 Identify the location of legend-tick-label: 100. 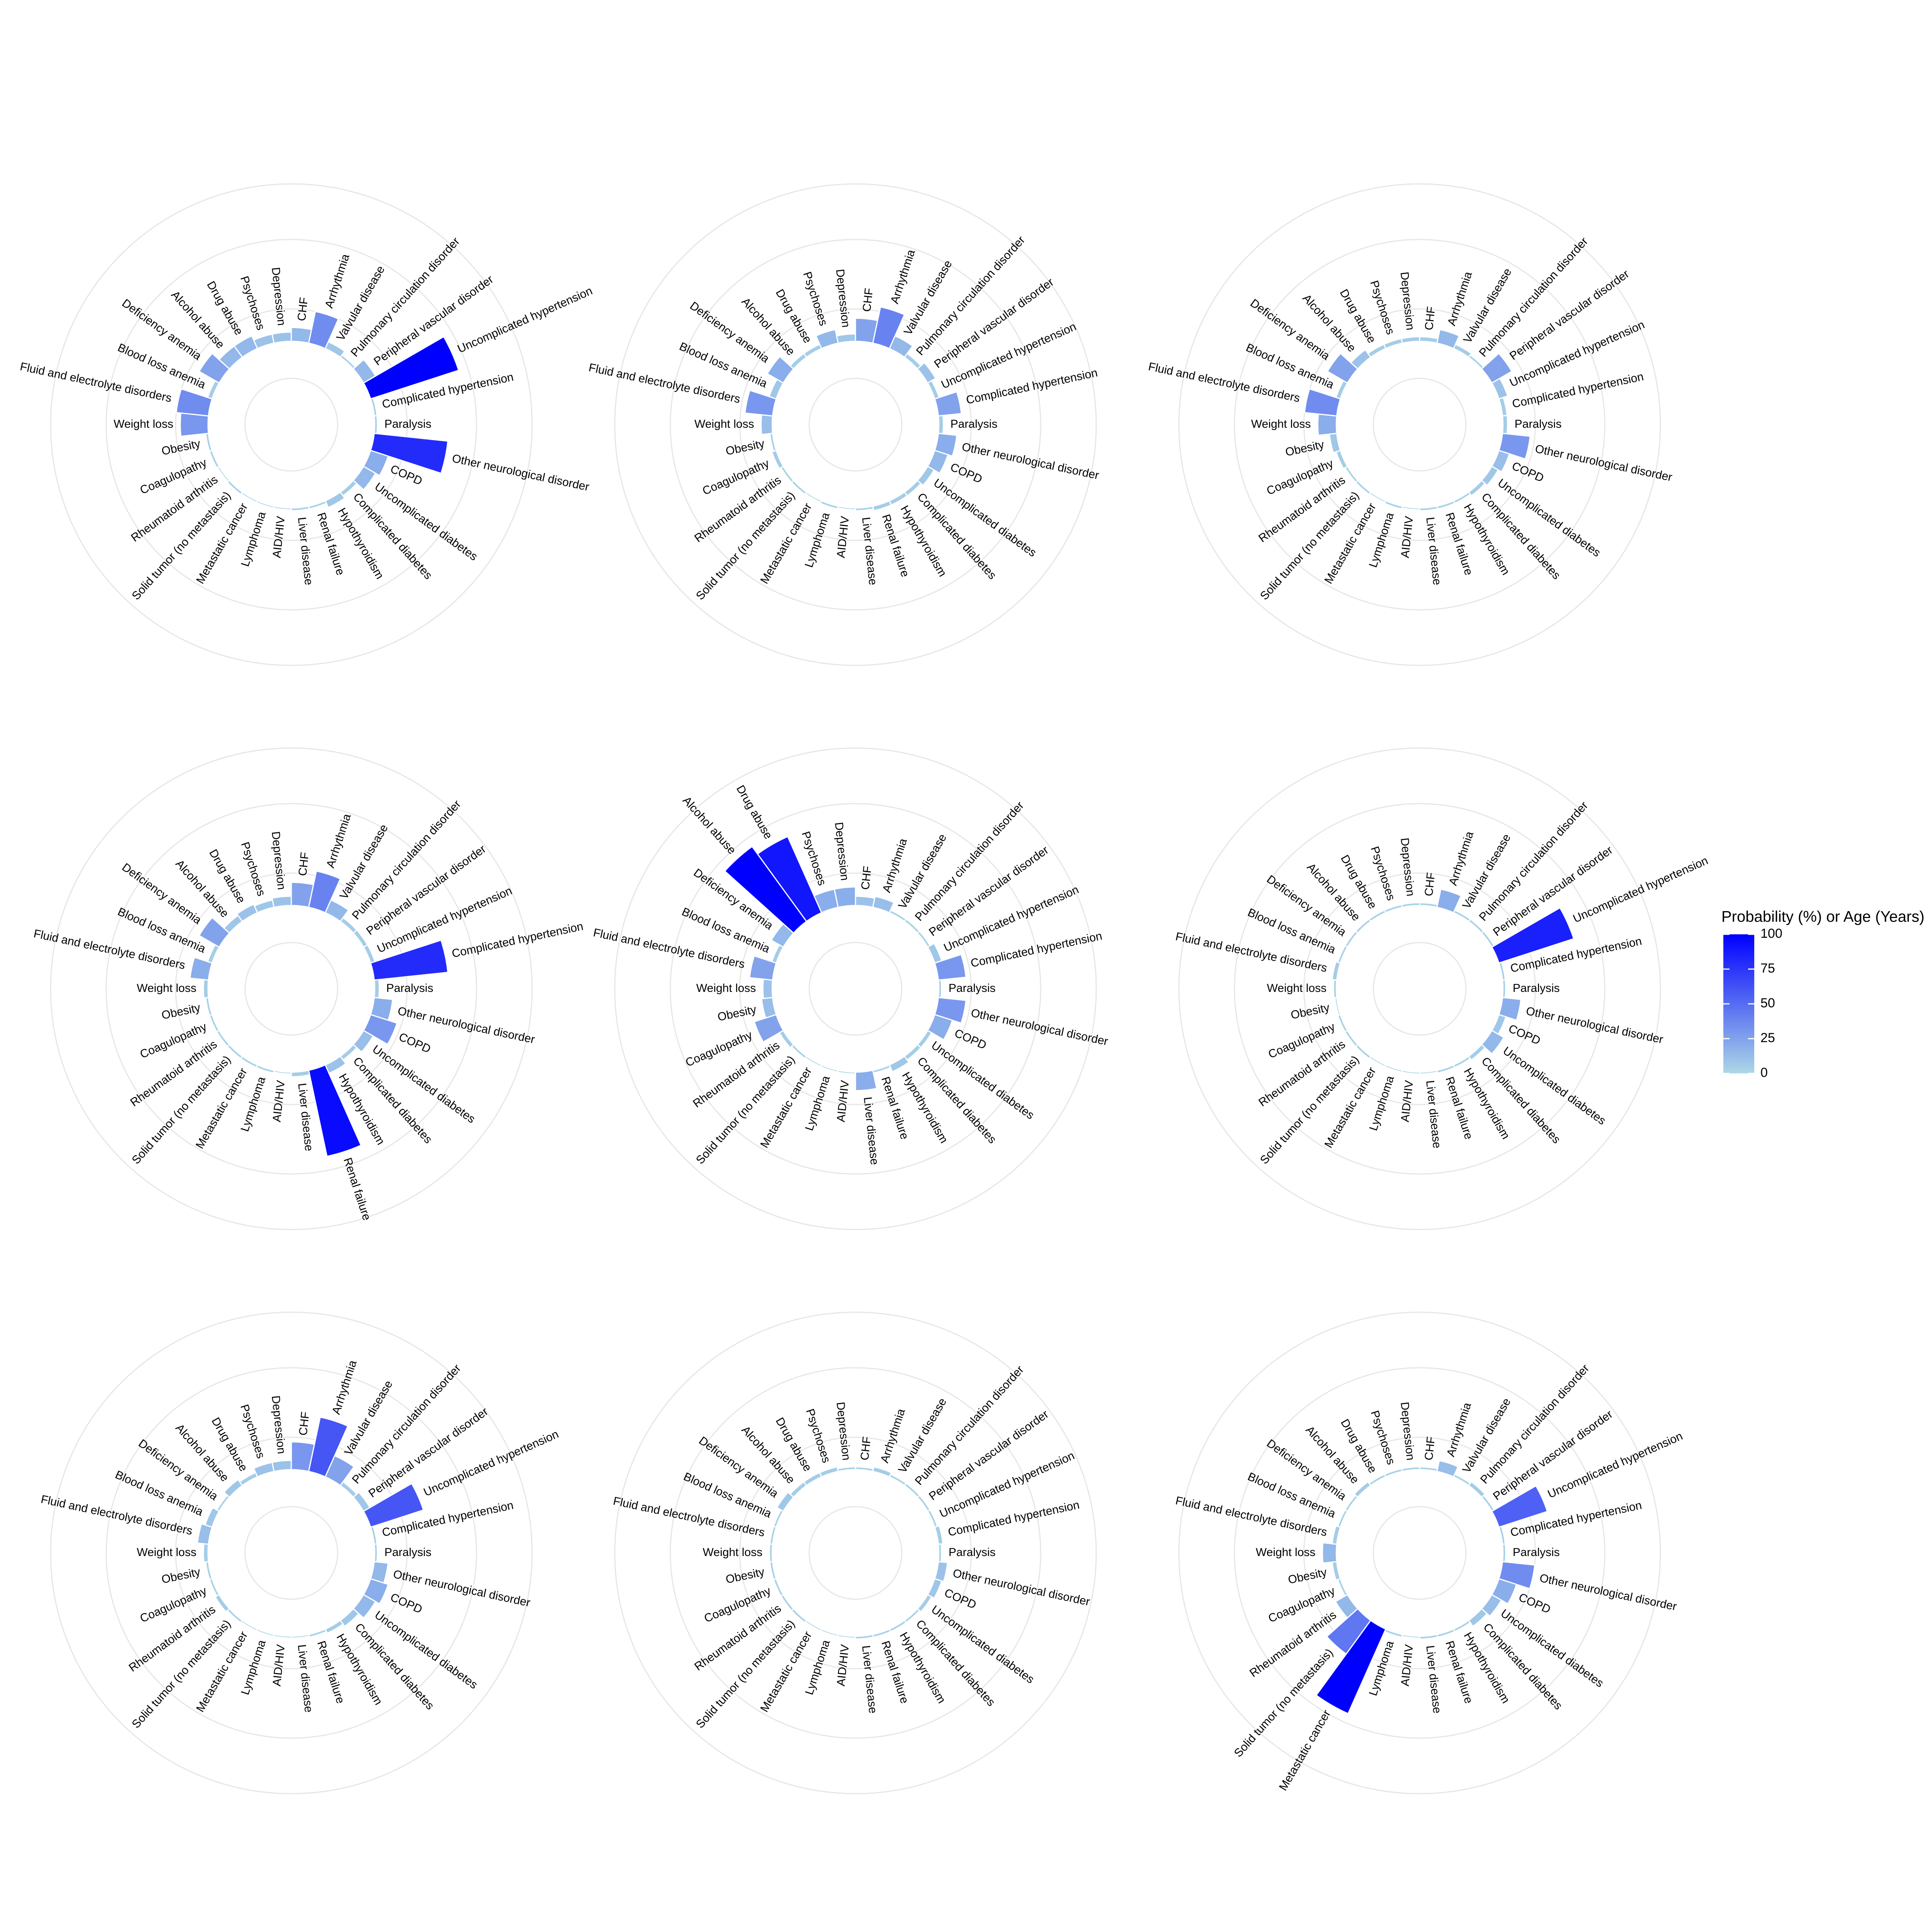
(1771, 934).